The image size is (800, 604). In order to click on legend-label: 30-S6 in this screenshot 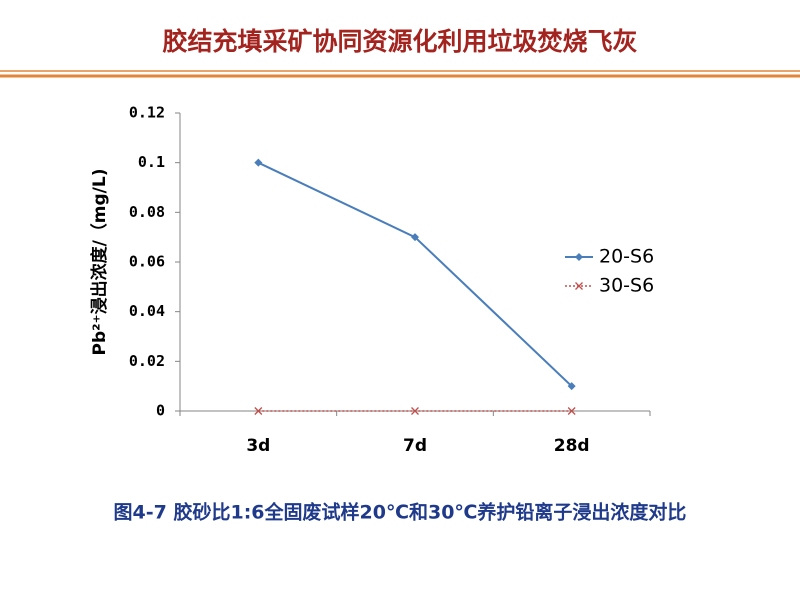, I will do `click(626, 286)`.